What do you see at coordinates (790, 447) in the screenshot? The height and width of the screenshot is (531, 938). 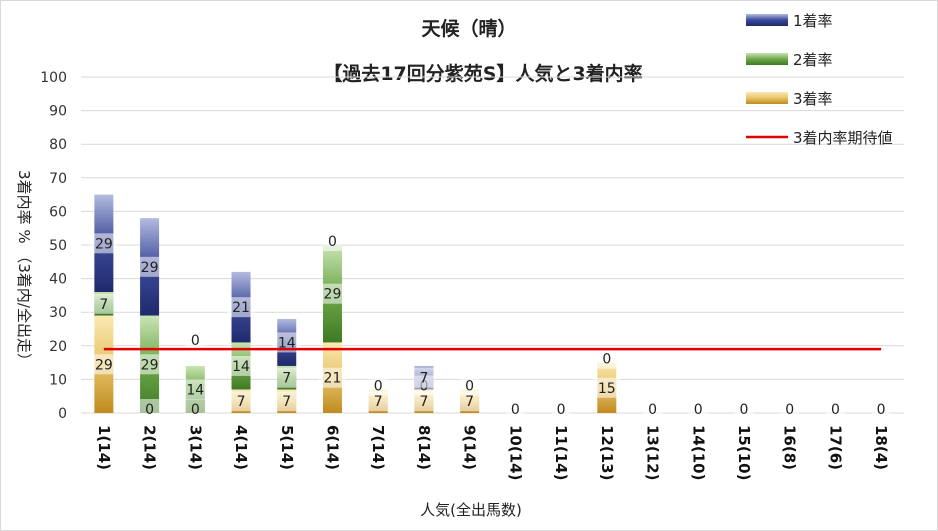 I see `x-tick-label: 16(8)` at bounding box center [790, 447].